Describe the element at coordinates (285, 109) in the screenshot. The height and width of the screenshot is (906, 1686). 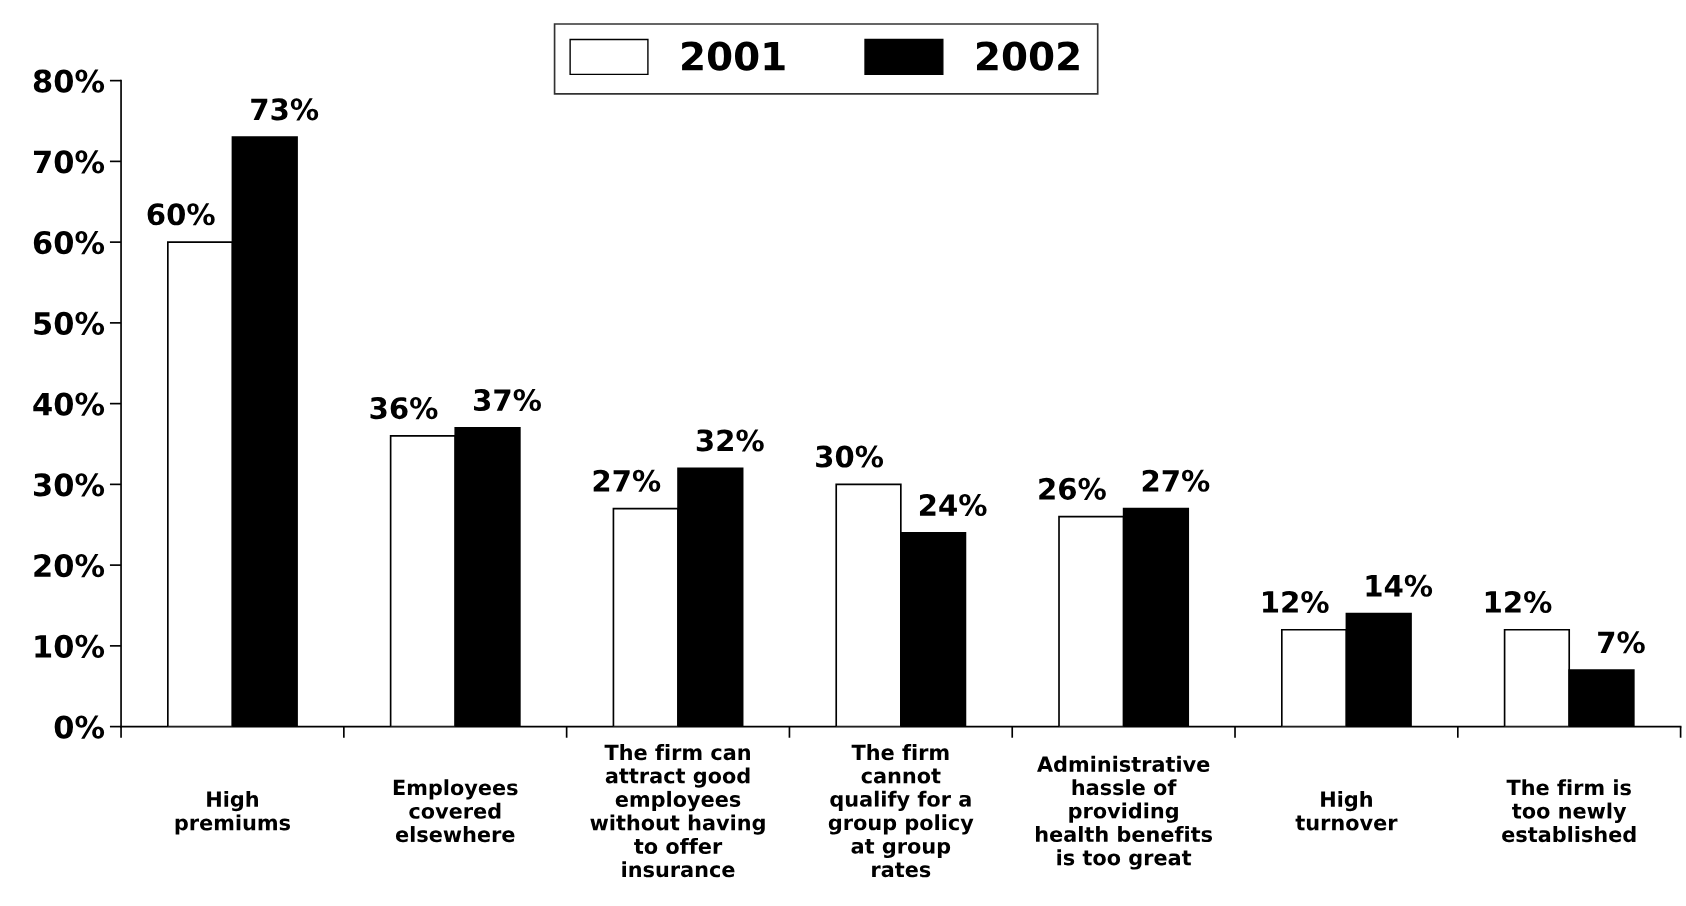
I see `data-label: 73%` at that location.